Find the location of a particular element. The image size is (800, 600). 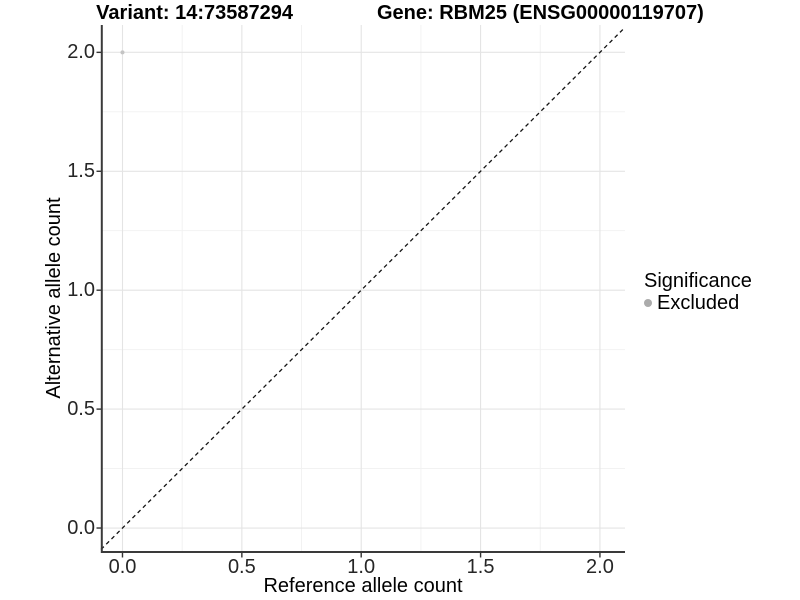

x-axis-tick-label: 1.5 is located at coordinates (480, 567).